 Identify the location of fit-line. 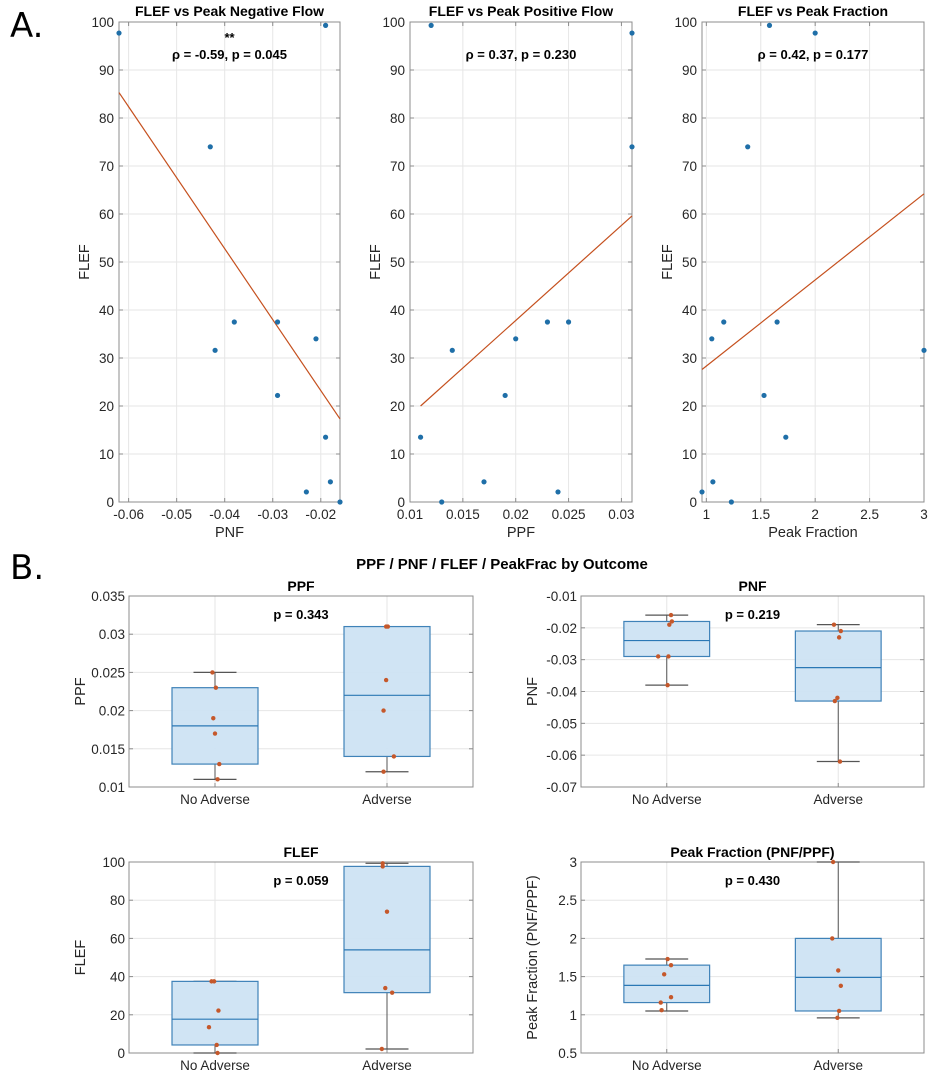
(526, 311).